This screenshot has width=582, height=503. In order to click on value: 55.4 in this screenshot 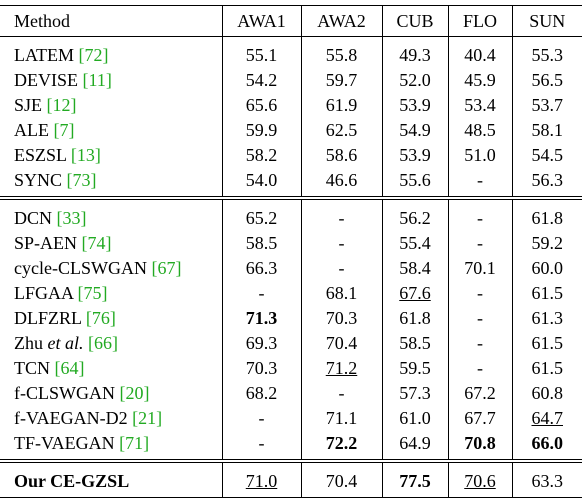, I will do `click(415, 243)`.